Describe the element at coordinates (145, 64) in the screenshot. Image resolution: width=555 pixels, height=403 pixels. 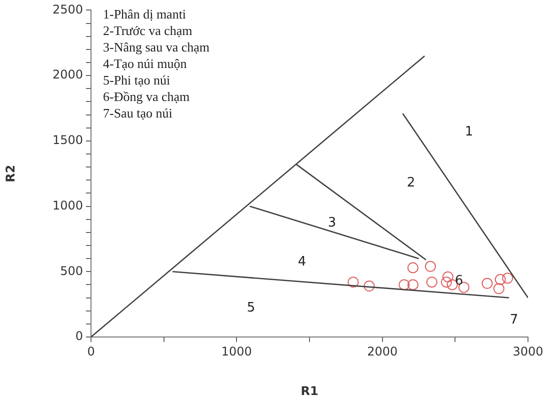
I see `annotation: 4-Tạo núi muộn` at that location.